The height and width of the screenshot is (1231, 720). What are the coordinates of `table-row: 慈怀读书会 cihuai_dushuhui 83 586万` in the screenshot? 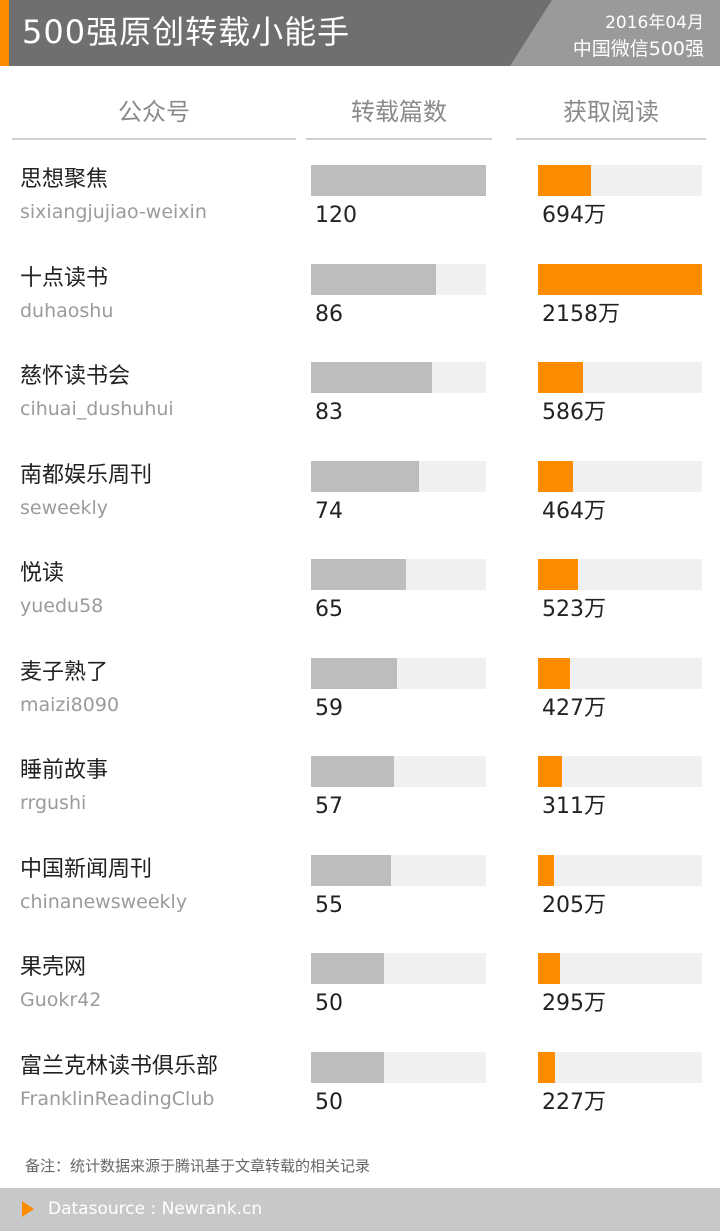 It's located at (360, 411).